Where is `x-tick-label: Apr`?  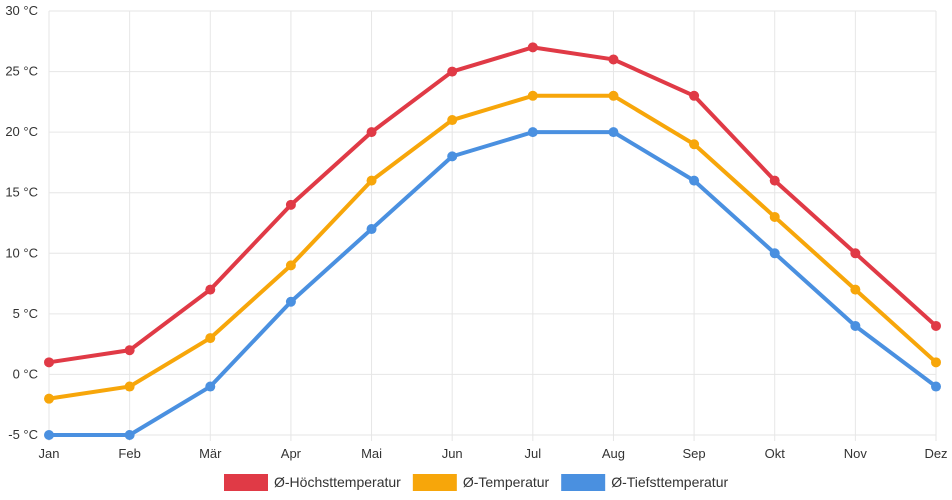
x-tick-label: Apr is located at coordinates (291, 453).